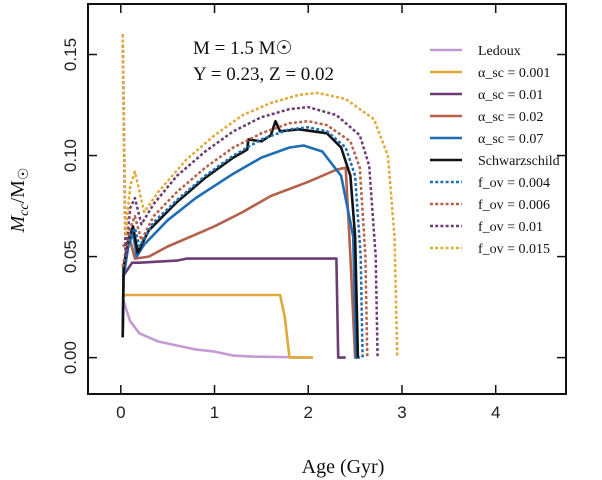 This screenshot has height=480, width=602. I want to click on legend-label-0: Ledoux, so click(499, 51).